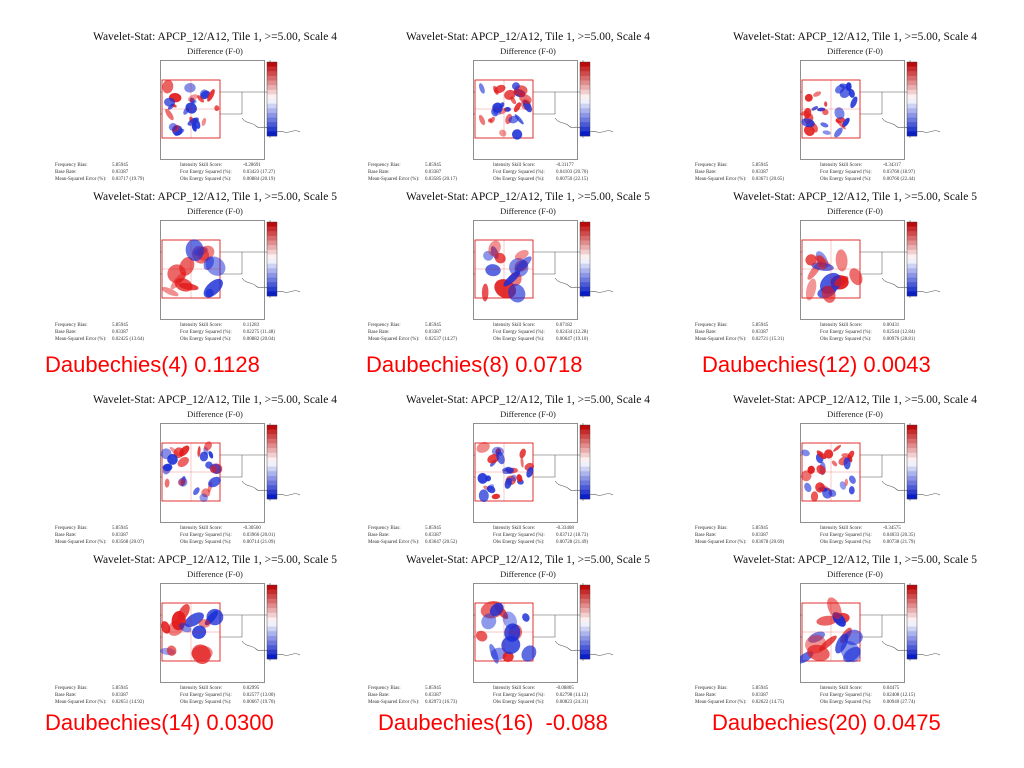 This screenshot has width=1024, height=768. What do you see at coordinates (870, 110) in the screenshot?
I see `field-map` at bounding box center [870, 110].